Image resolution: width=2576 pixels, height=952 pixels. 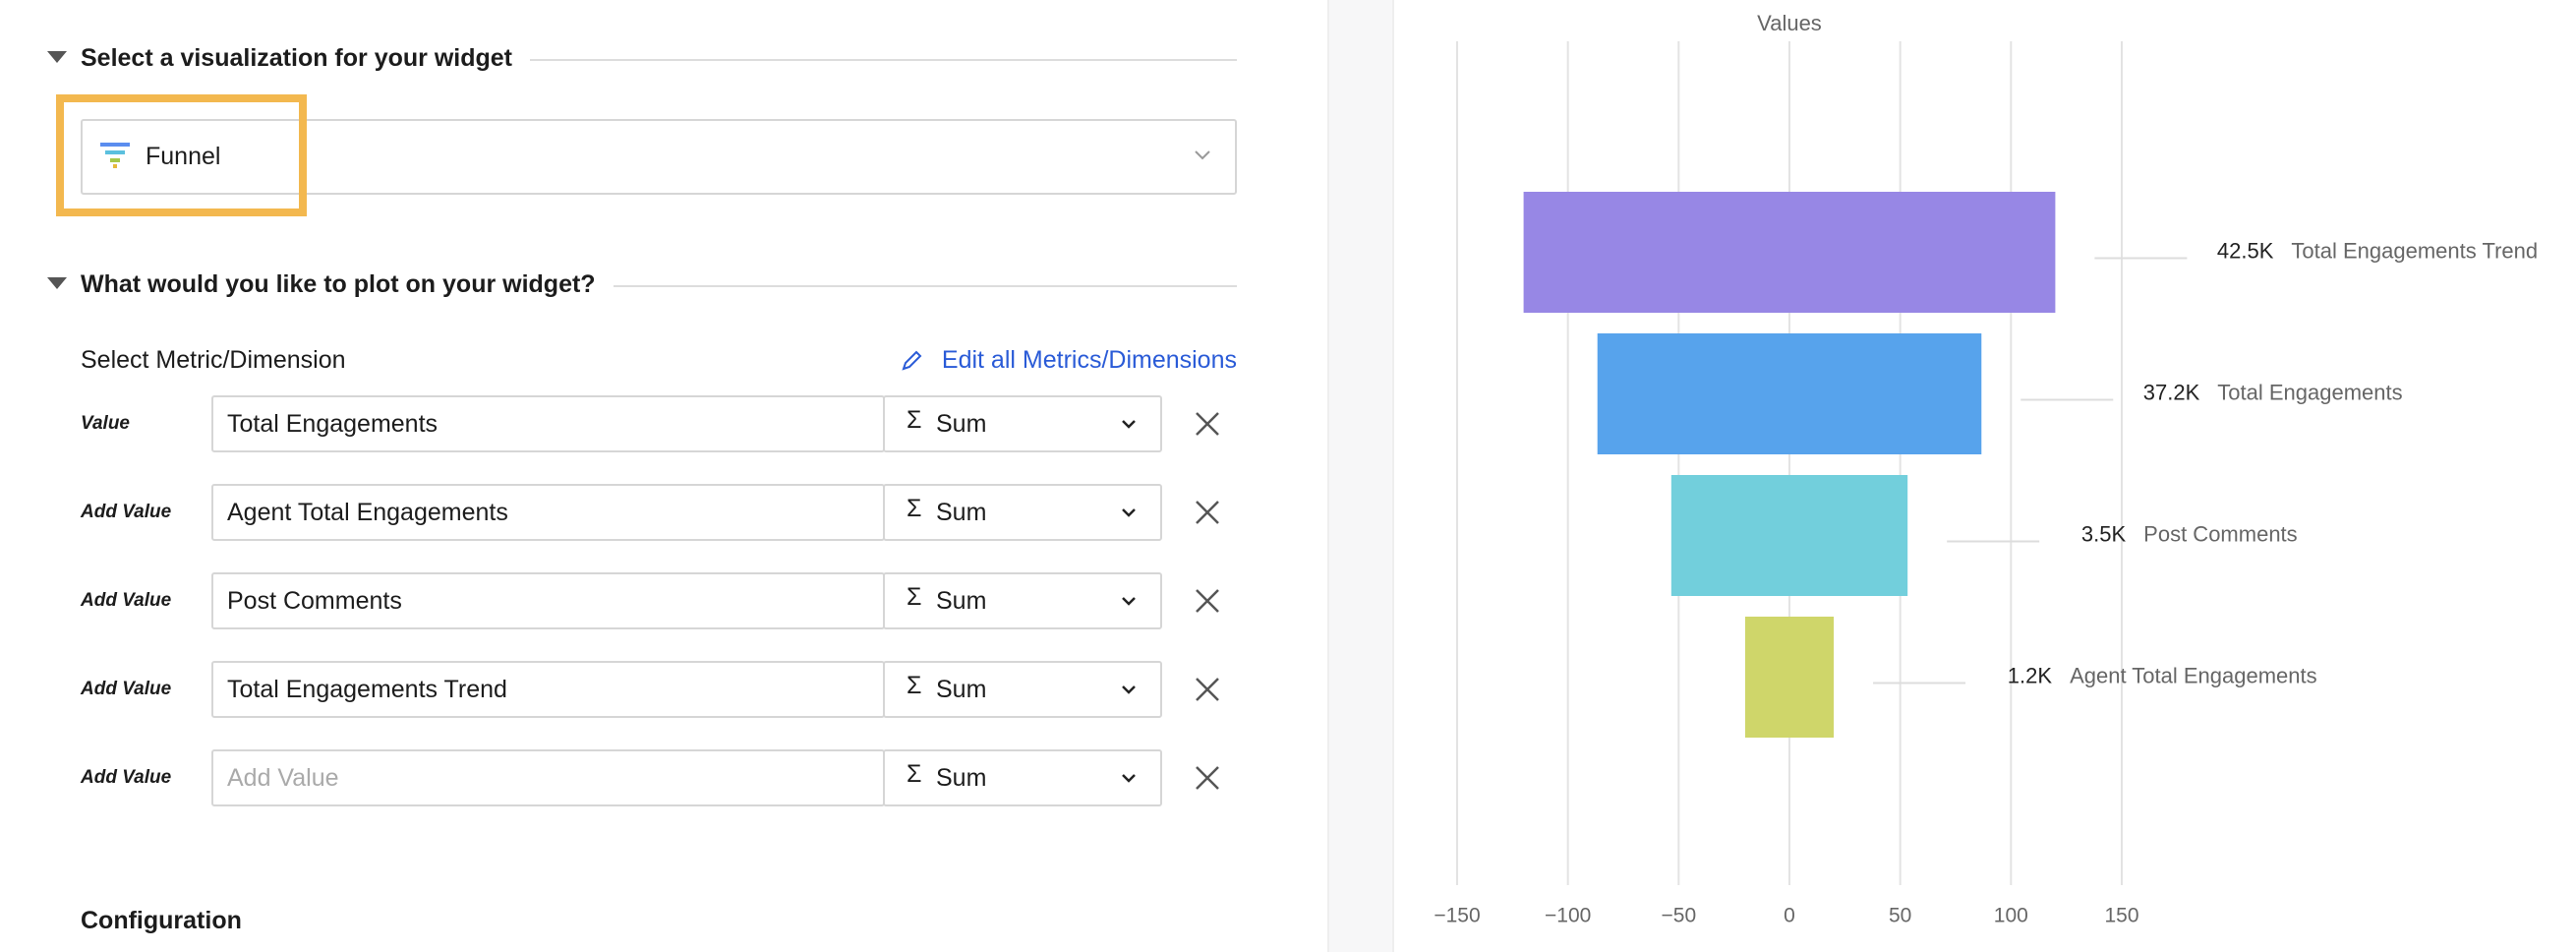 I want to click on placeholder: Add Value, so click(x=283, y=778).